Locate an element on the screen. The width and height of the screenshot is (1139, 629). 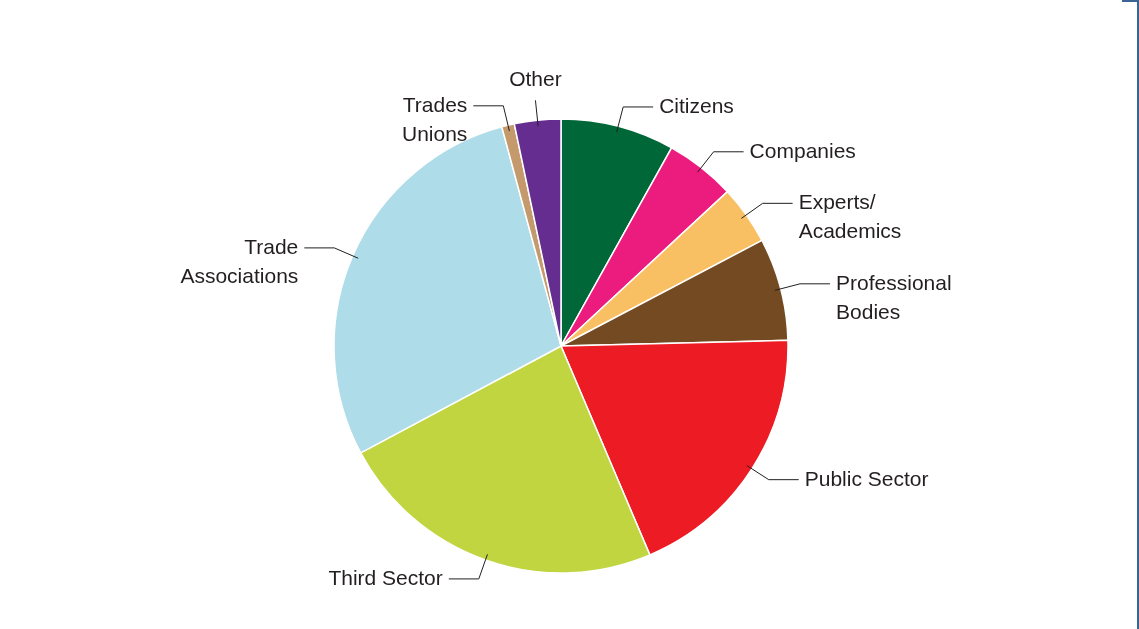
slice-label: Professional Bodies is located at coordinates (894, 296).